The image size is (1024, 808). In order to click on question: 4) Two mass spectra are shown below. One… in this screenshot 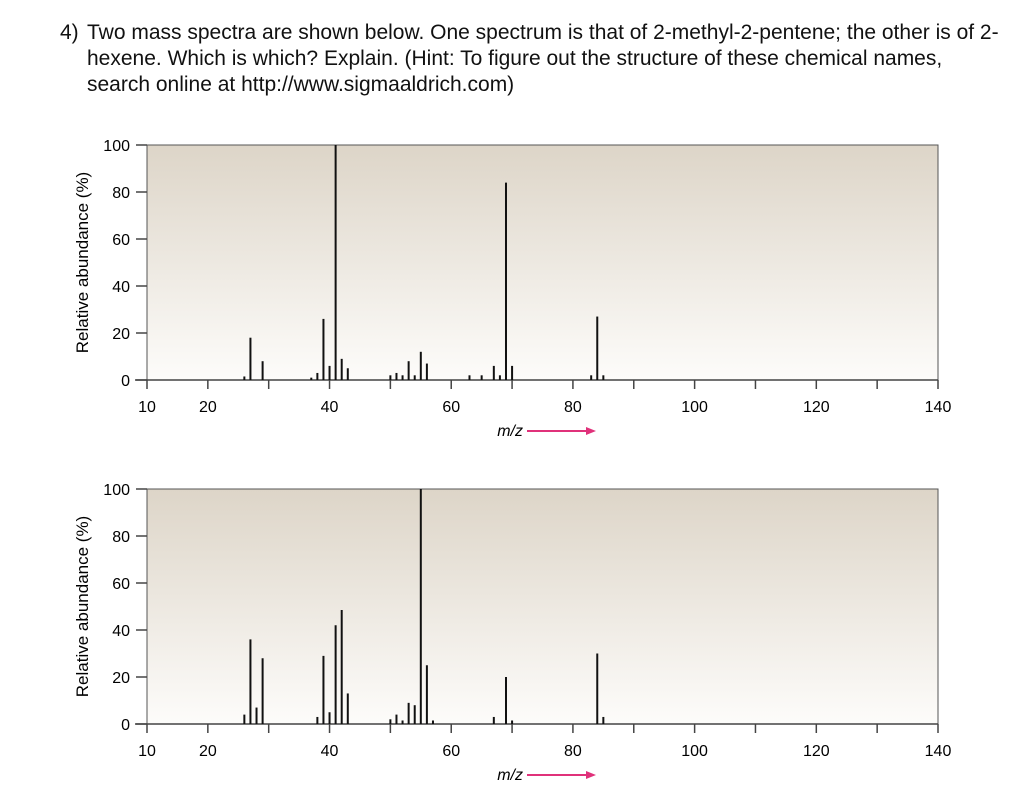, I will do `click(530, 59)`.